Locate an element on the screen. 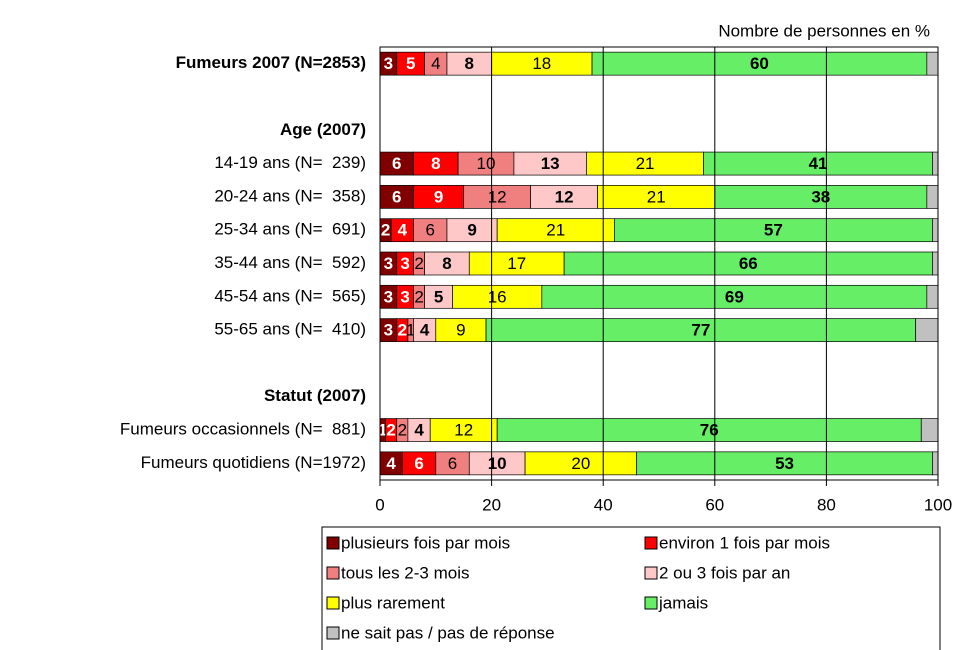  x-tick-label: 40 is located at coordinates (603, 504).